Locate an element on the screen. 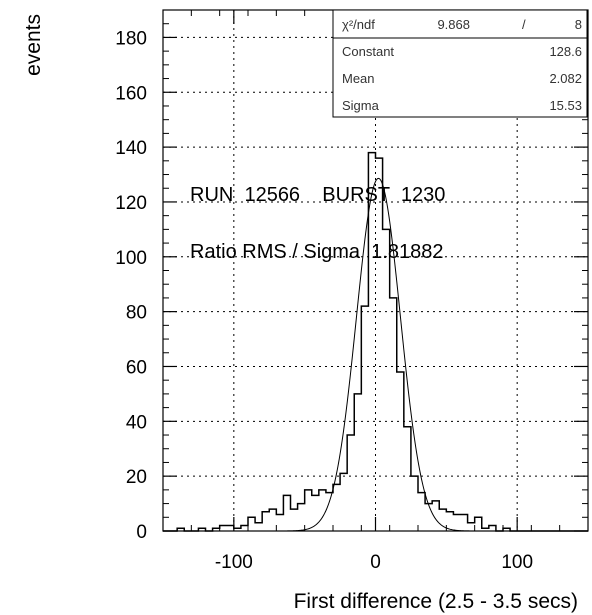 The width and height of the screenshot is (592, 615). stats-mean-value: 2.082 is located at coordinates (565, 78).